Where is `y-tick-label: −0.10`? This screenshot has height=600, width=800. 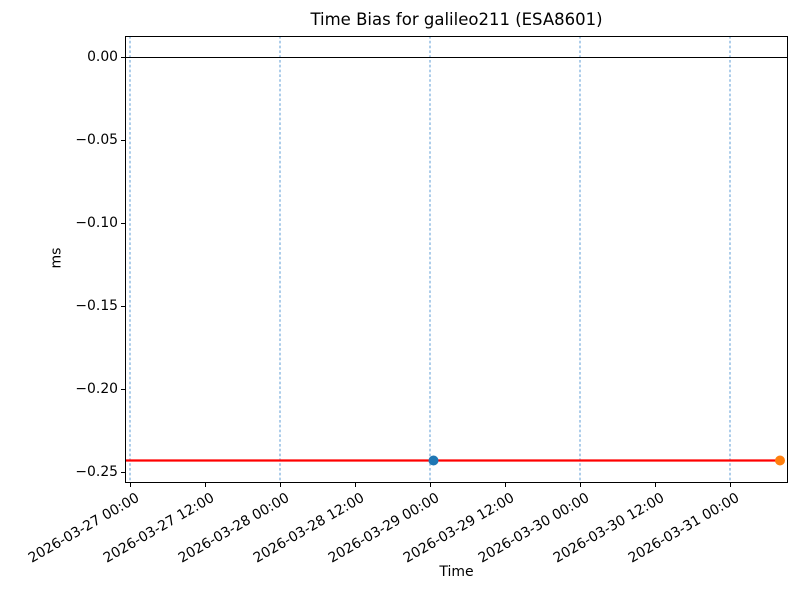 y-tick-label: −0.10 is located at coordinates (96, 223).